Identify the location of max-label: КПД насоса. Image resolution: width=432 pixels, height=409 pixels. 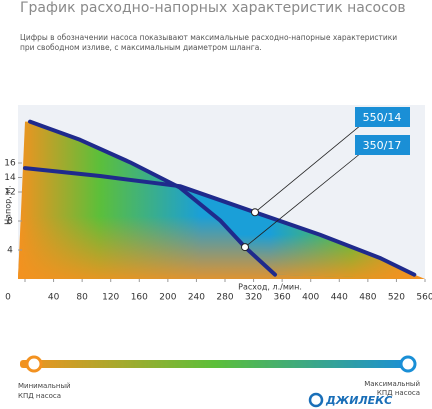
(398, 393).